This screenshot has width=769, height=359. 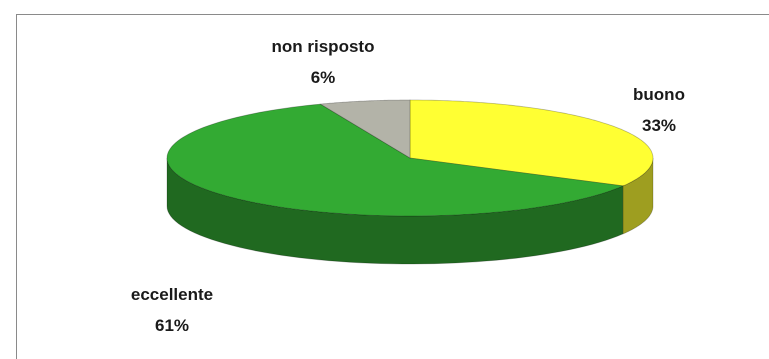 I want to click on label-eccellente-name: eccellente, so click(x=172, y=294).